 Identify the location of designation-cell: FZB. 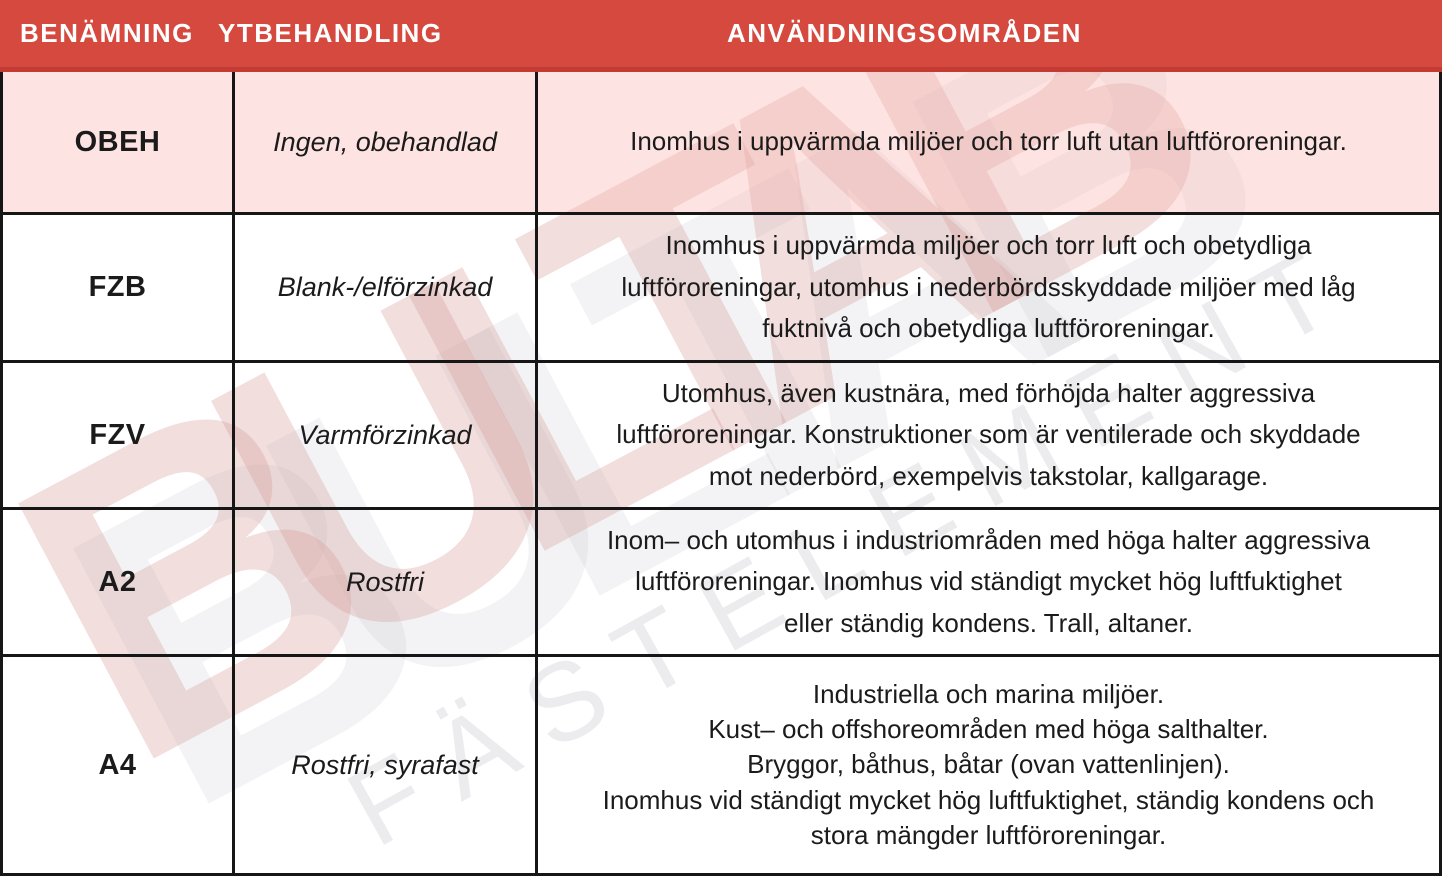
(119, 287).